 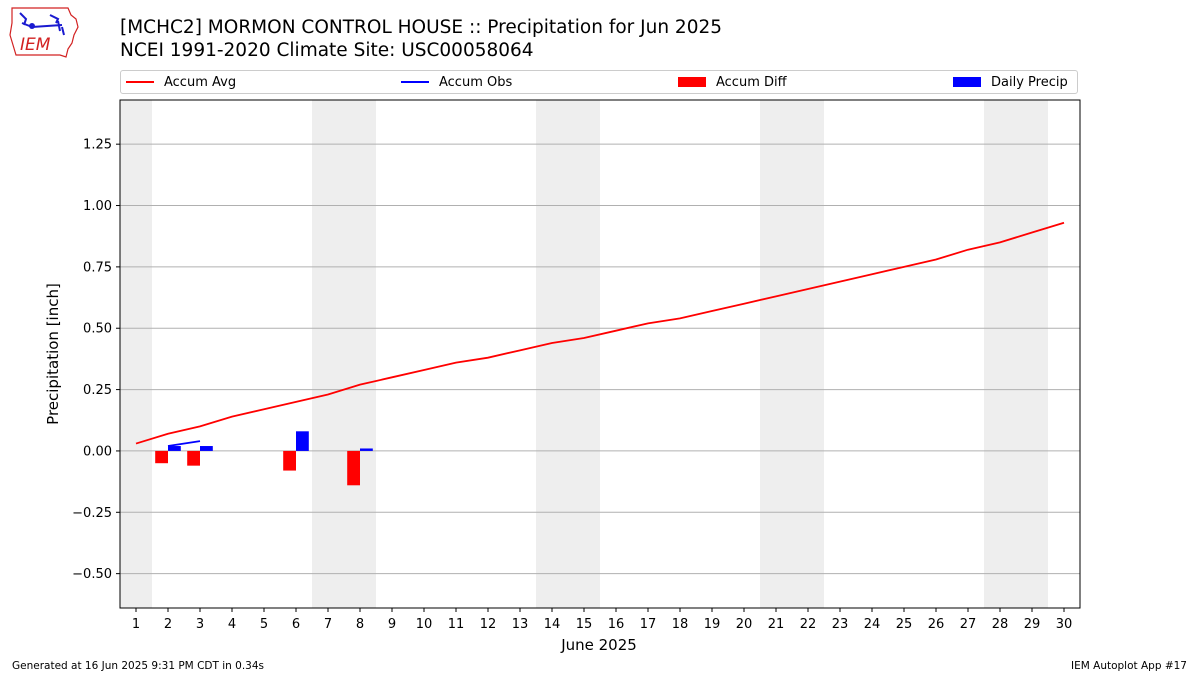 I want to click on x-tick-label: 12, so click(x=488, y=624).